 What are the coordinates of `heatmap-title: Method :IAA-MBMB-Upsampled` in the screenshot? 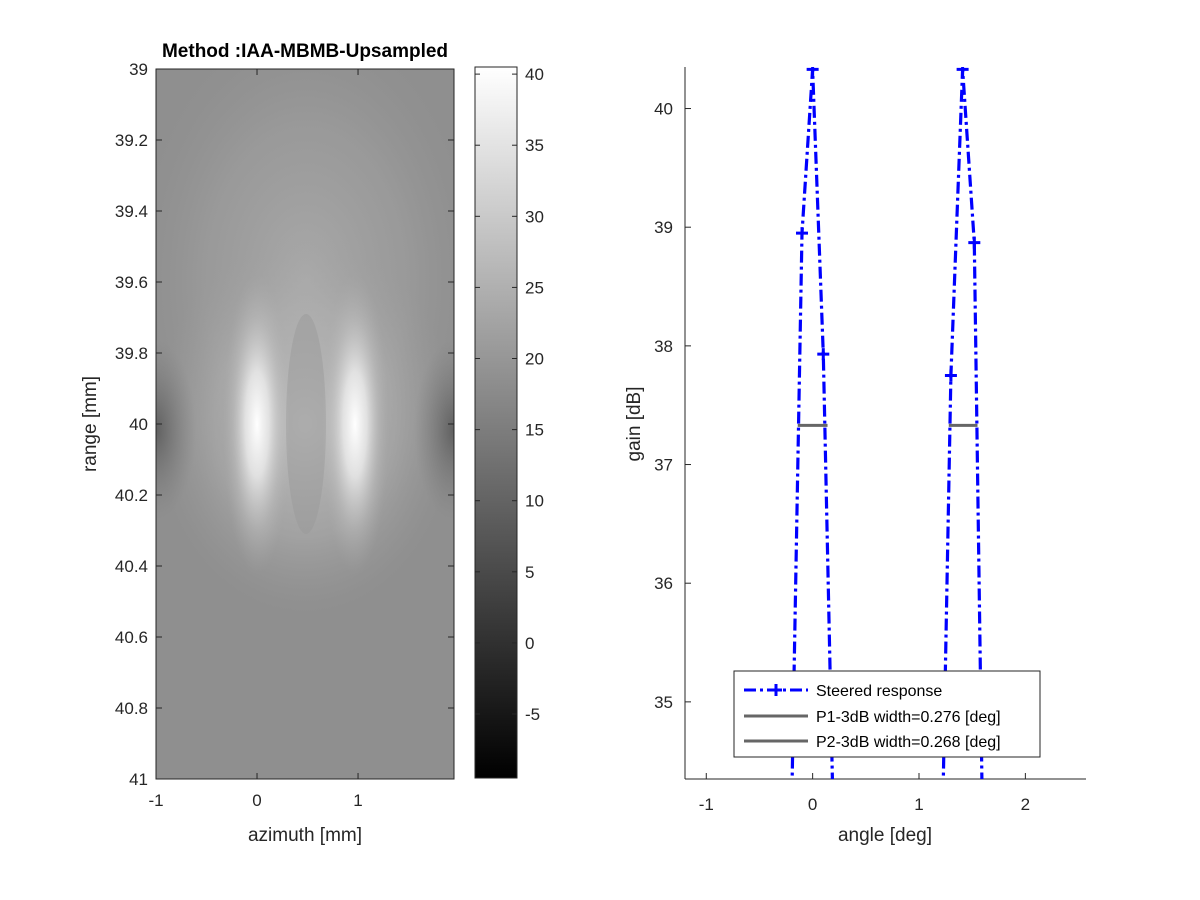 It's located at (305, 51).